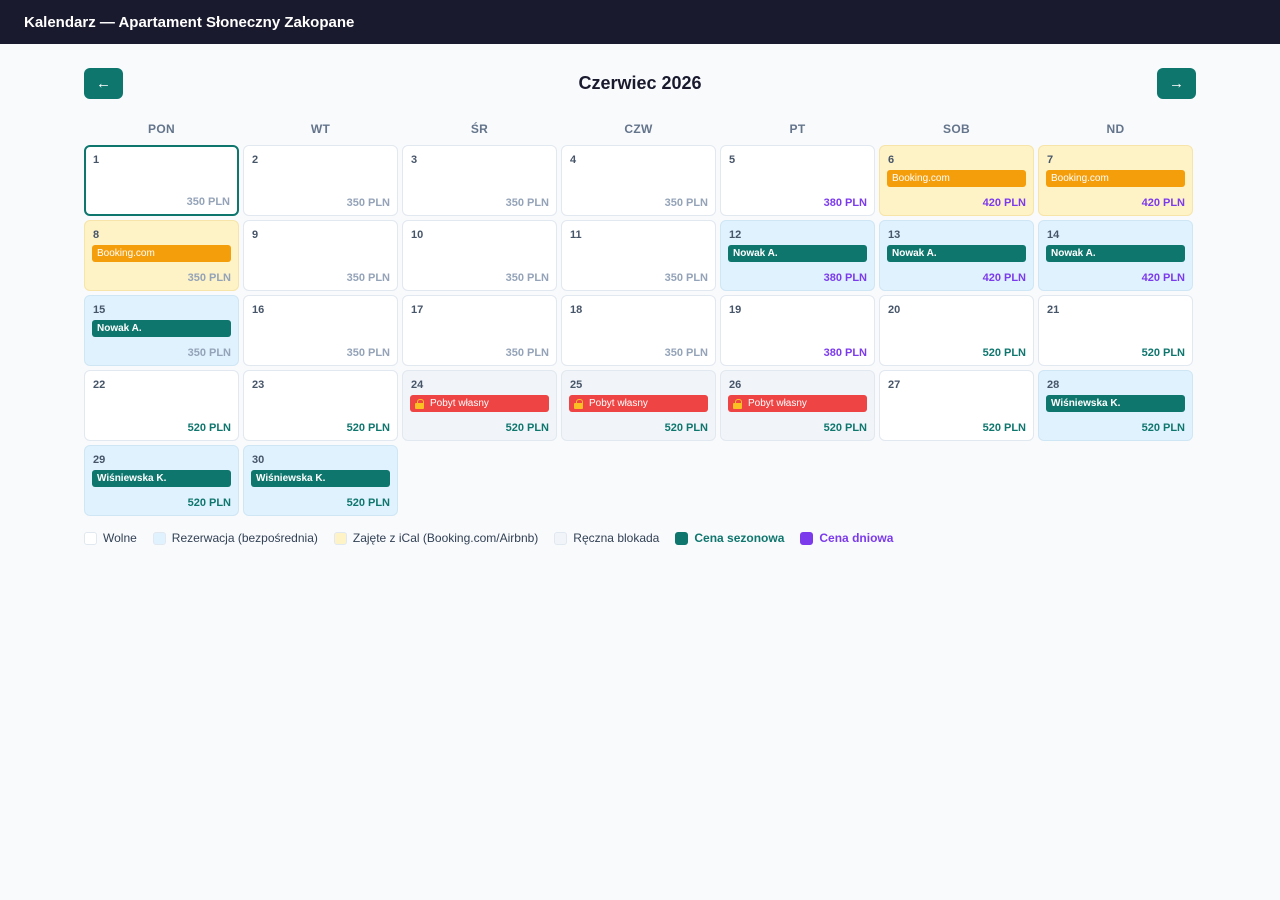  What do you see at coordinates (1115, 129) in the screenshot?
I see `weekday-label: ND` at bounding box center [1115, 129].